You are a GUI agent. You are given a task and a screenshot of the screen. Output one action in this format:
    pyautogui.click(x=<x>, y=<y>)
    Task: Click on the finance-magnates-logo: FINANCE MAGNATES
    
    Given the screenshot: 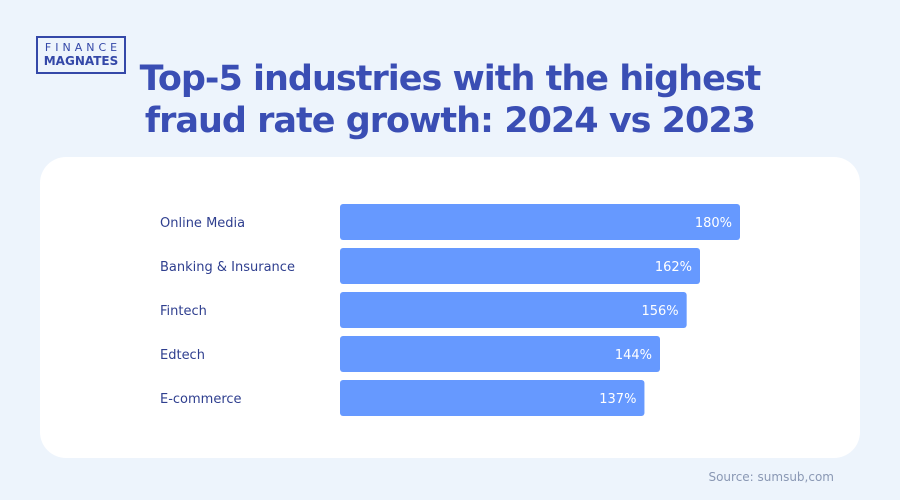 What is the action you would take?
    pyautogui.click(x=81, y=55)
    